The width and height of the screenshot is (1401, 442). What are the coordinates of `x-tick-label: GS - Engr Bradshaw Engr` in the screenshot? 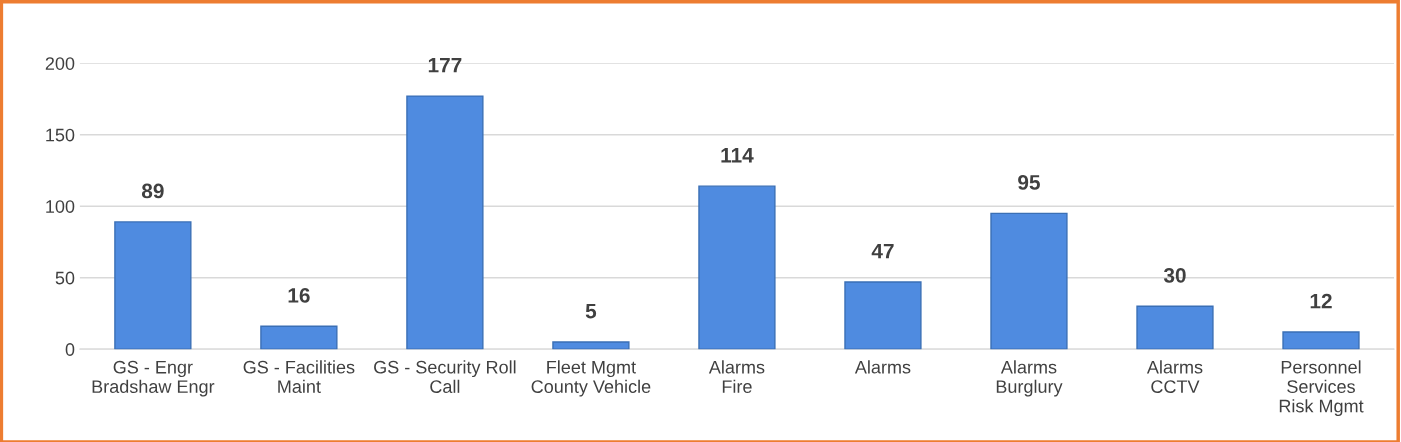 It's located at (153, 378).